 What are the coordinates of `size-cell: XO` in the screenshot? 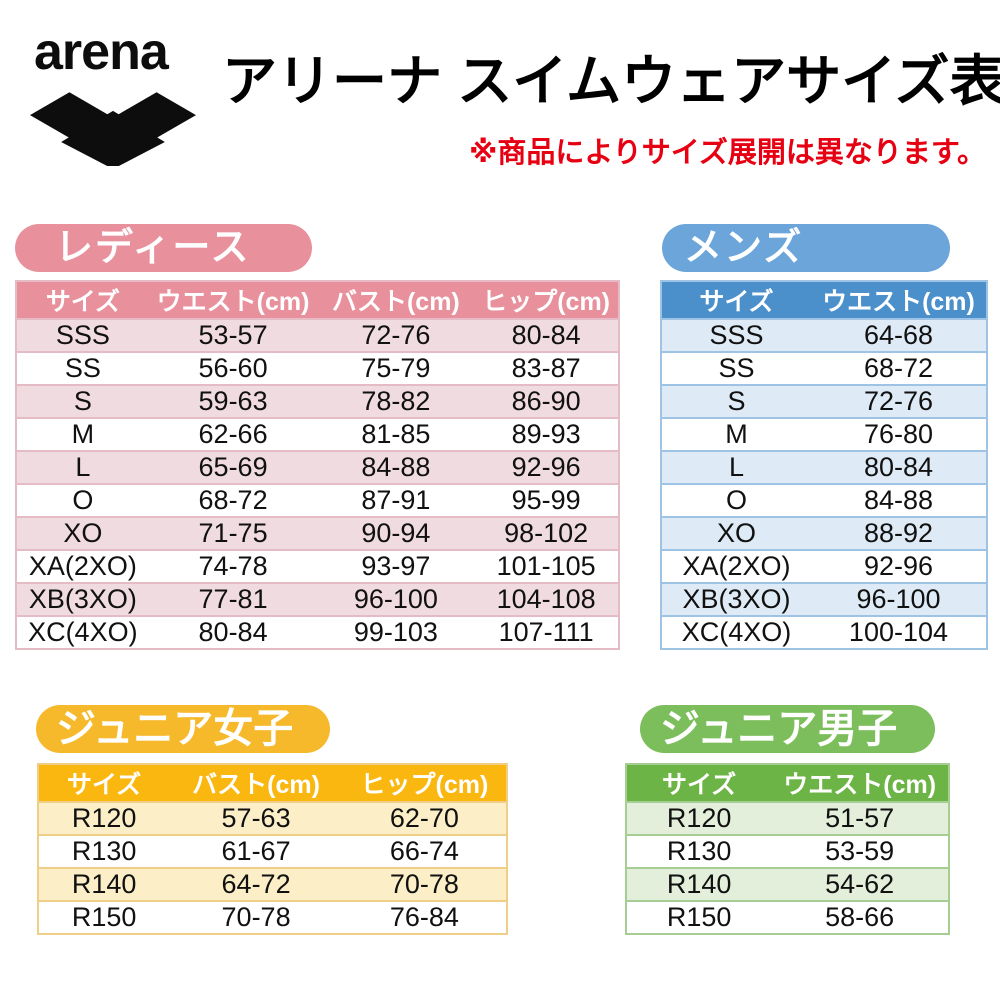 It's located at (736, 534).